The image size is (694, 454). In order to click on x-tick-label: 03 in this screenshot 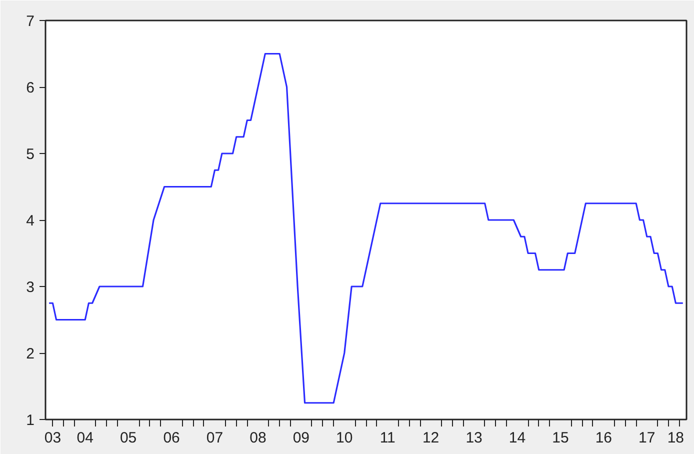, I will do `click(53, 438)`.